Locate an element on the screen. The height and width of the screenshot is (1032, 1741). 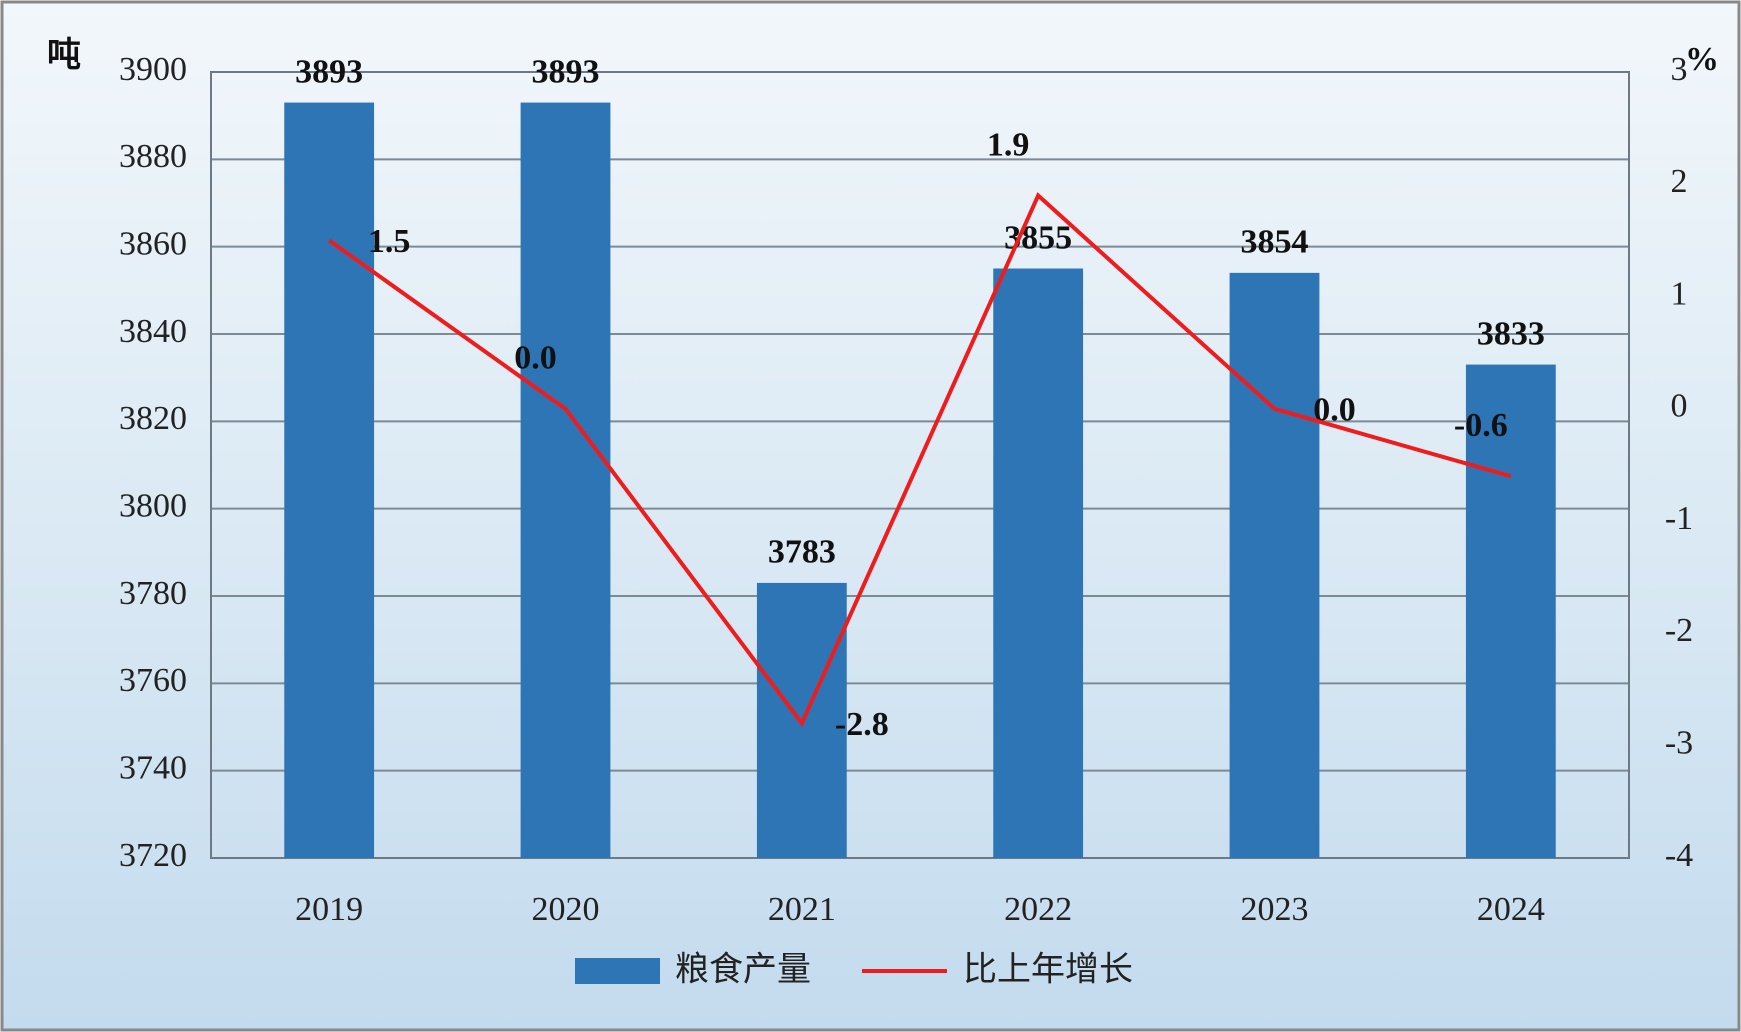
y-tick-label: 3780 is located at coordinates (153, 593).